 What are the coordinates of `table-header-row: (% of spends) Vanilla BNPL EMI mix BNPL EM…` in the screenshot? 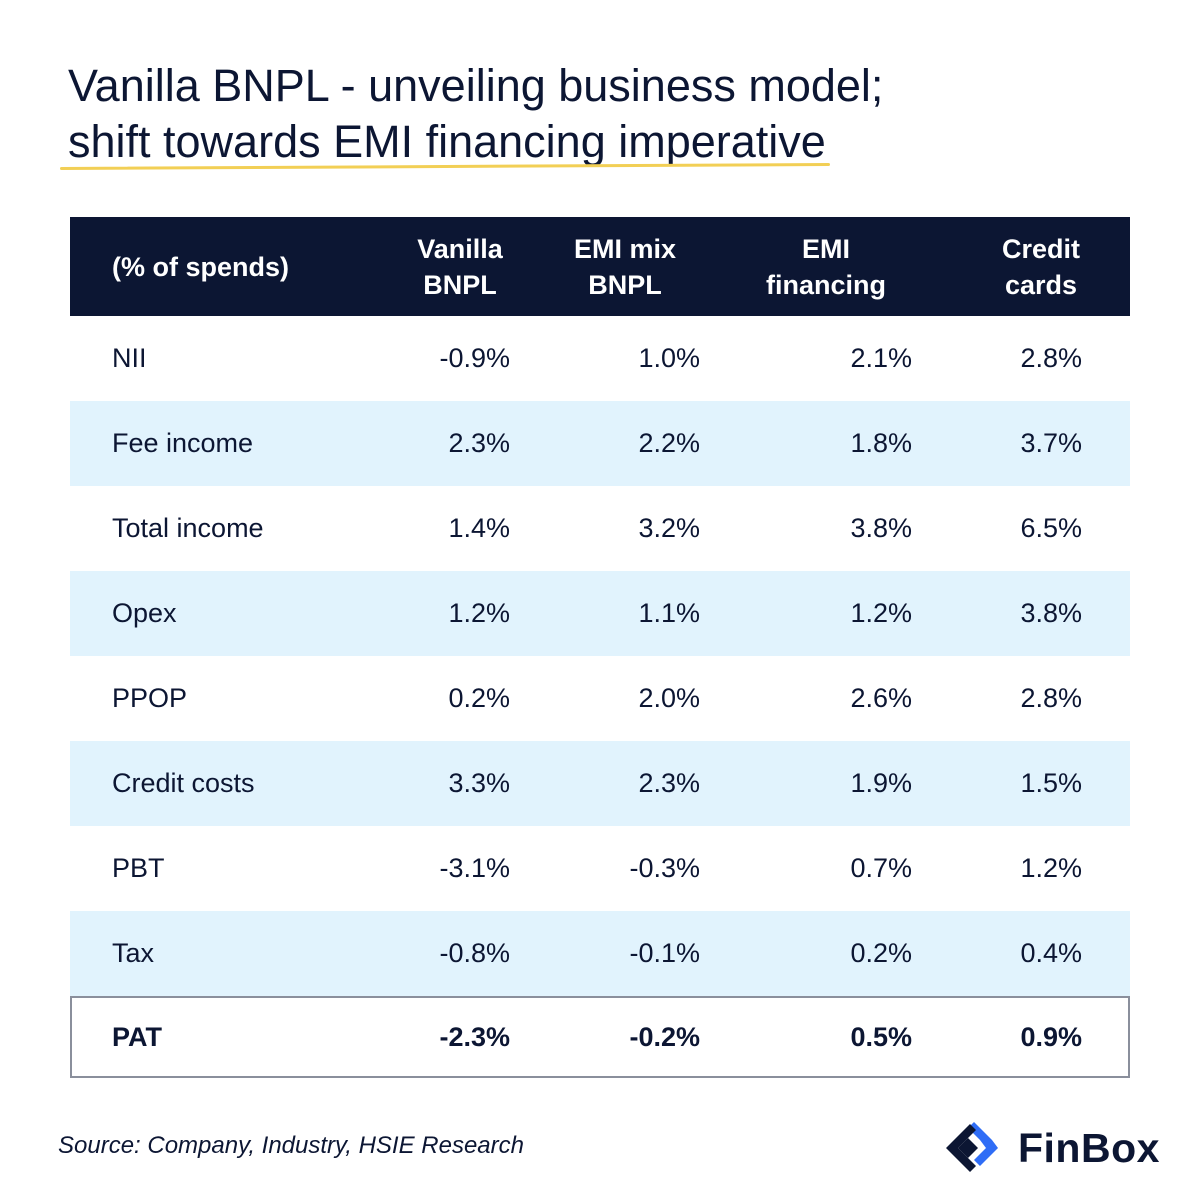 It's located at (600, 266).